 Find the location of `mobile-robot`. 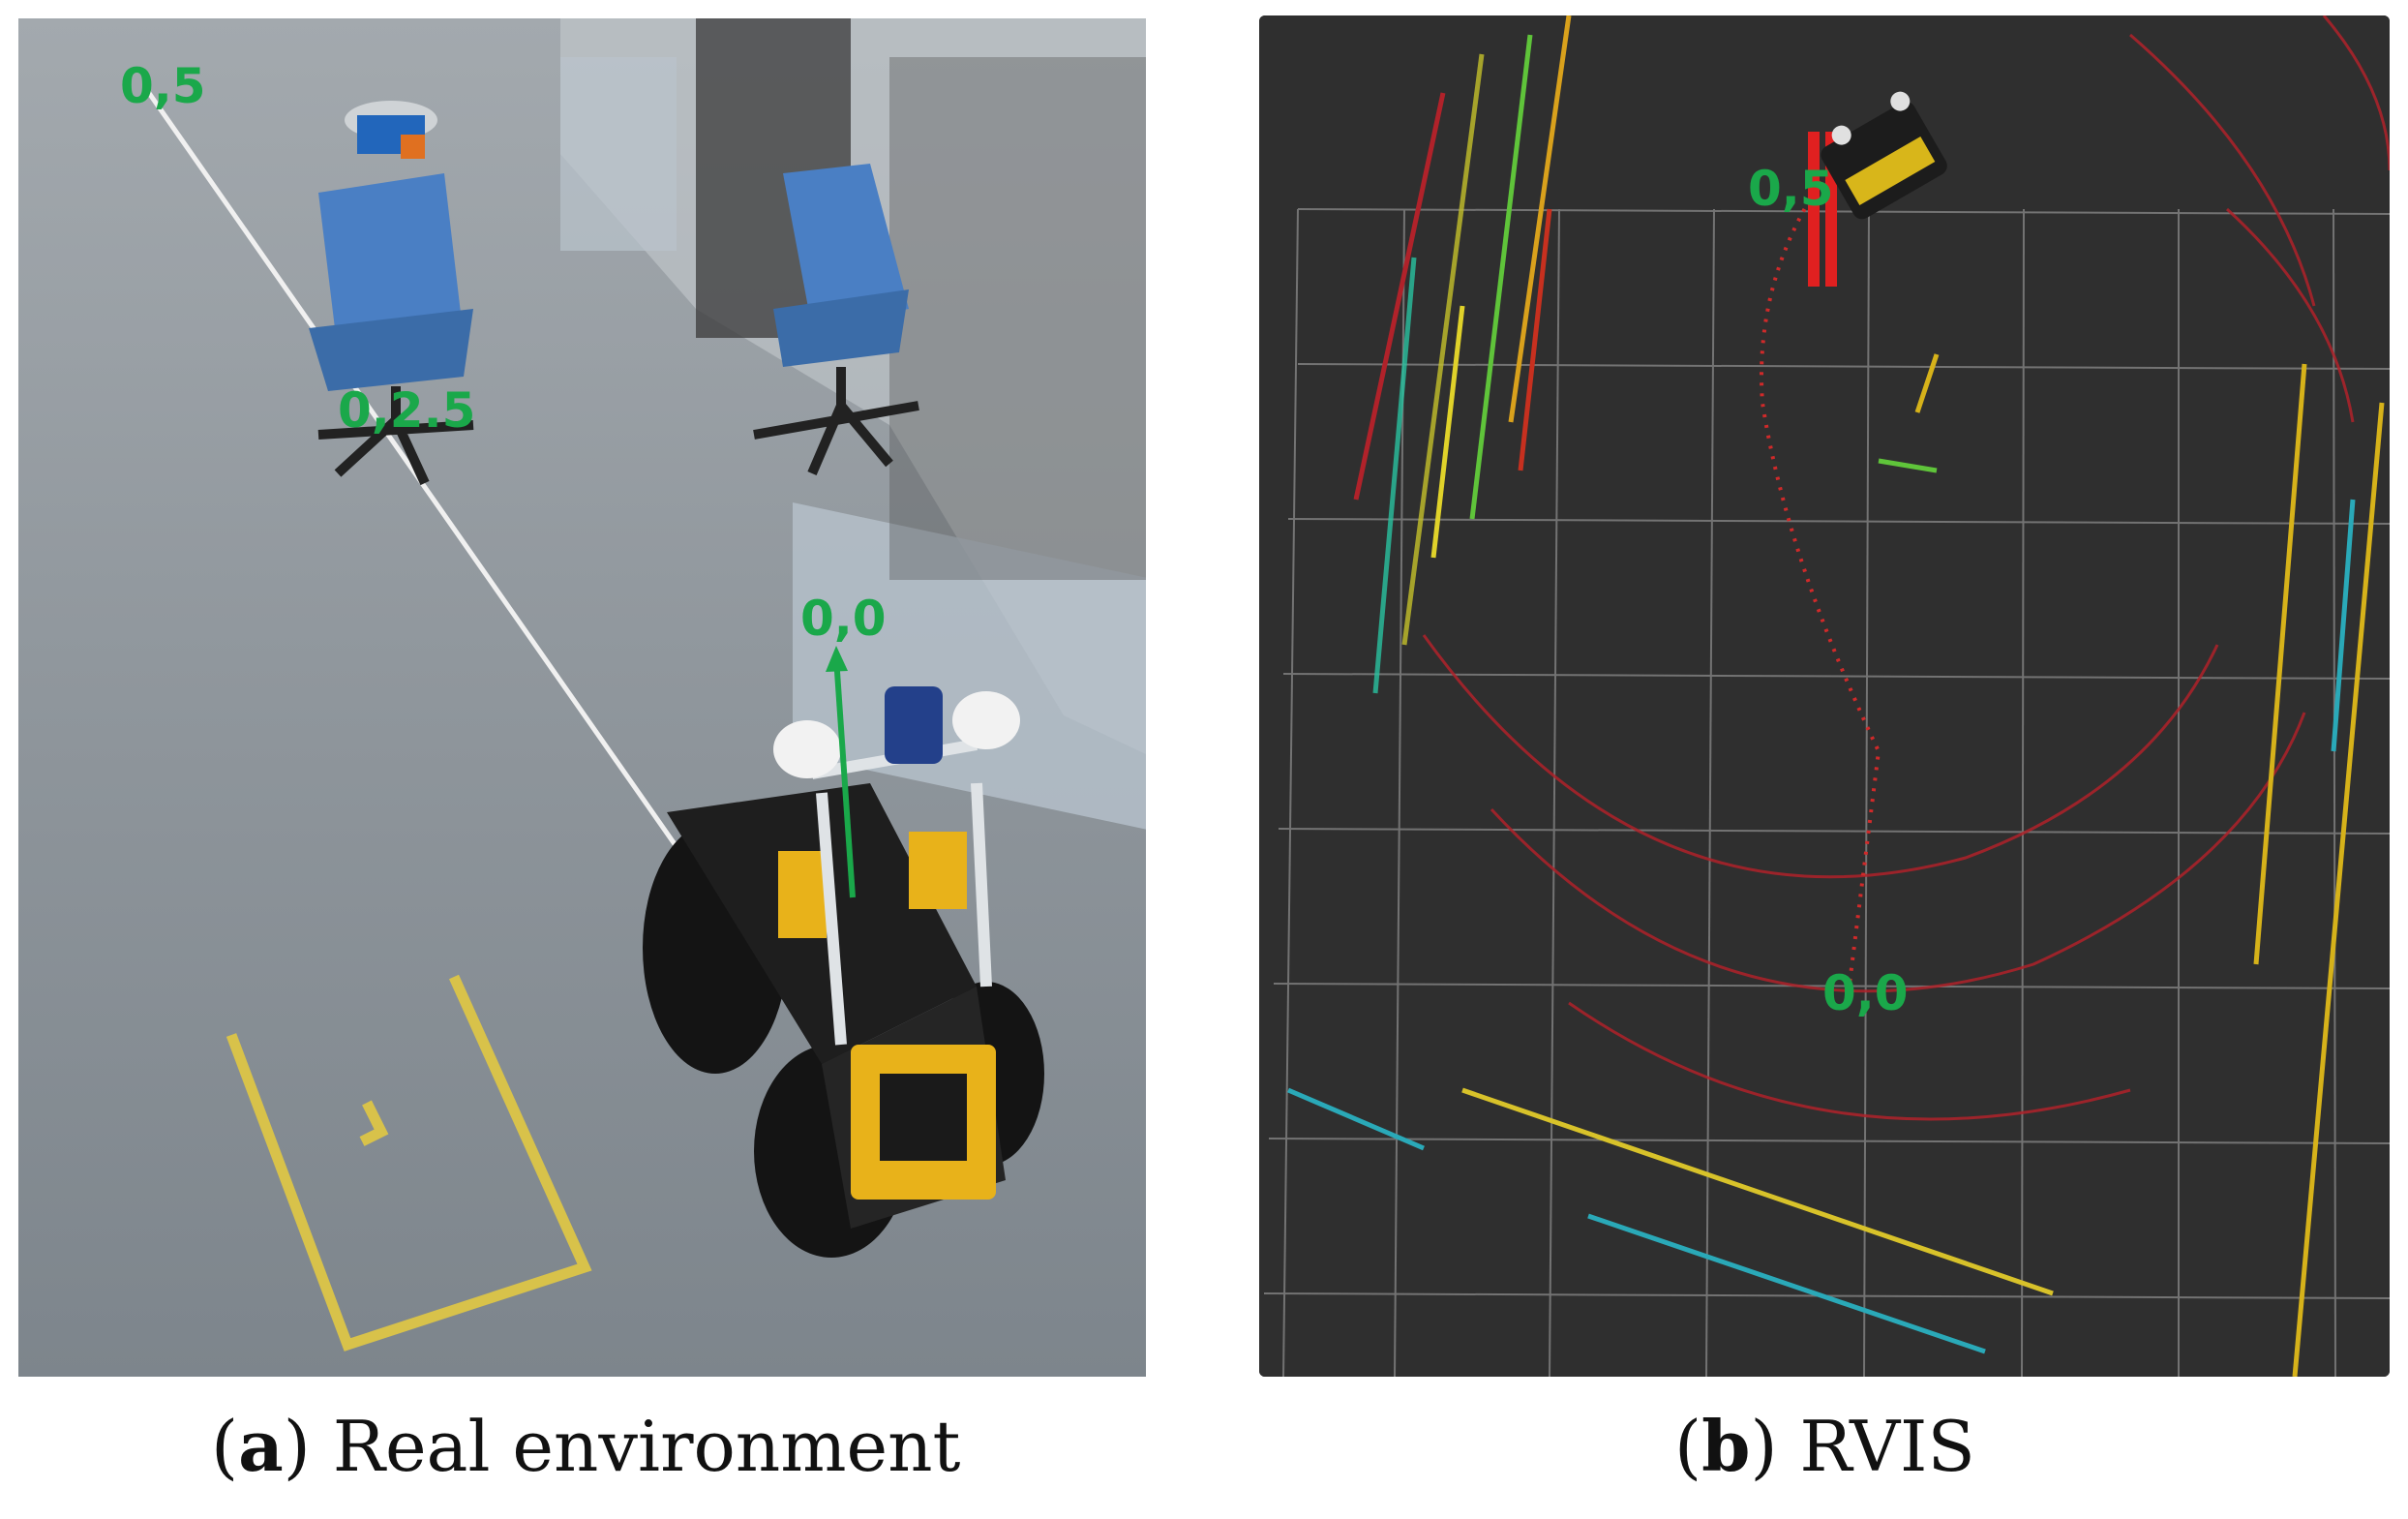

mobile-robot is located at coordinates (843, 972).